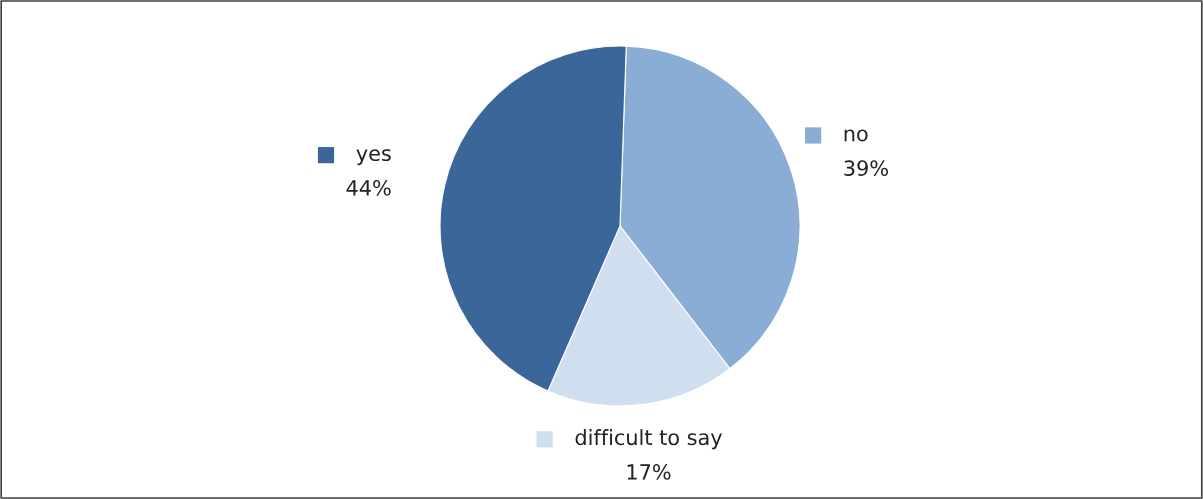 The width and height of the screenshot is (1203, 499). I want to click on legend-label: yes, so click(373, 157).